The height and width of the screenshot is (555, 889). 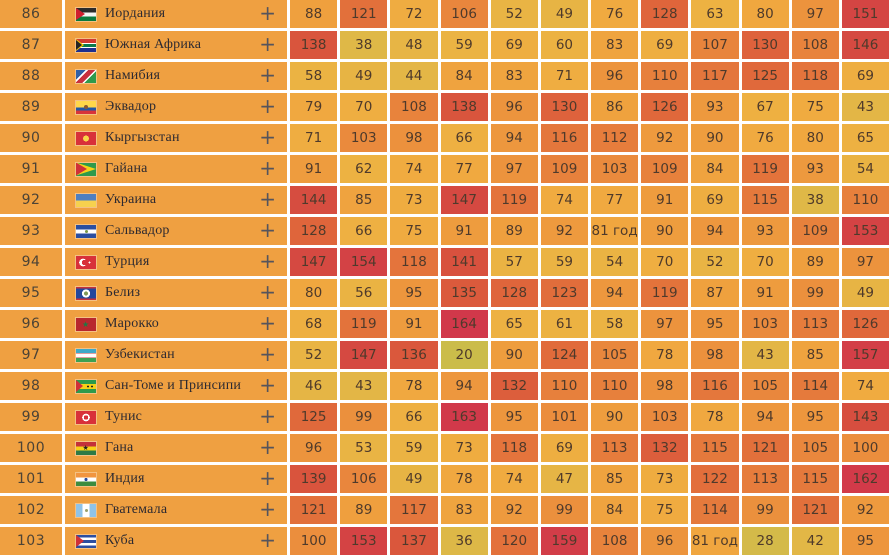 What do you see at coordinates (364, 169) in the screenshot?
I see `value-cell: 62` at bounding box center [364, 169].